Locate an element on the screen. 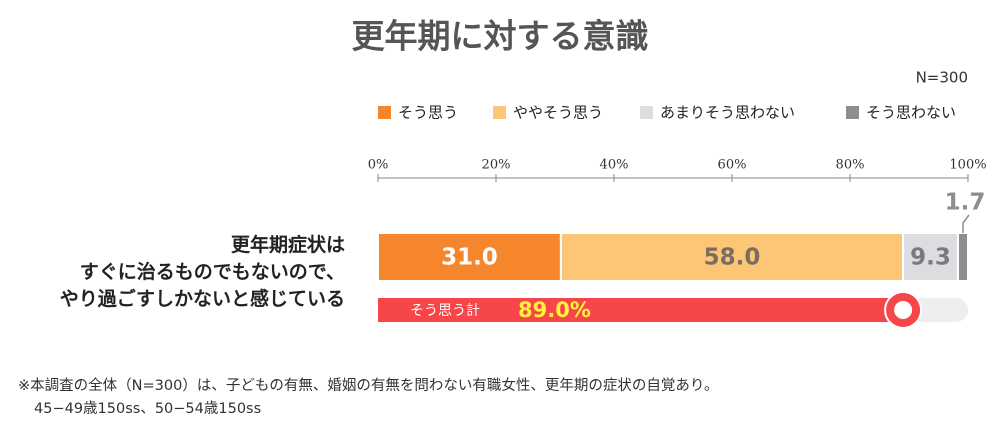  total-value: 89.0% is located at coordinates (554, 310).